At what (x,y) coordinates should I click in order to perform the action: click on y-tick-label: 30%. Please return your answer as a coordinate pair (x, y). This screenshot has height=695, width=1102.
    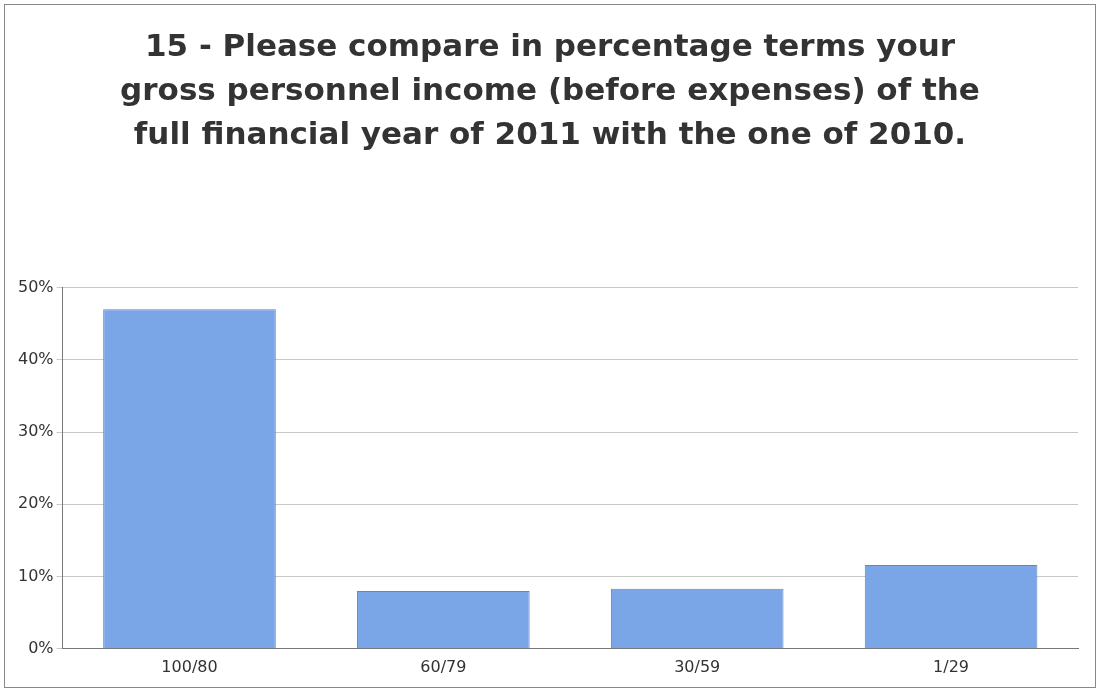
    Looking at the image, I should click on (36, 431).